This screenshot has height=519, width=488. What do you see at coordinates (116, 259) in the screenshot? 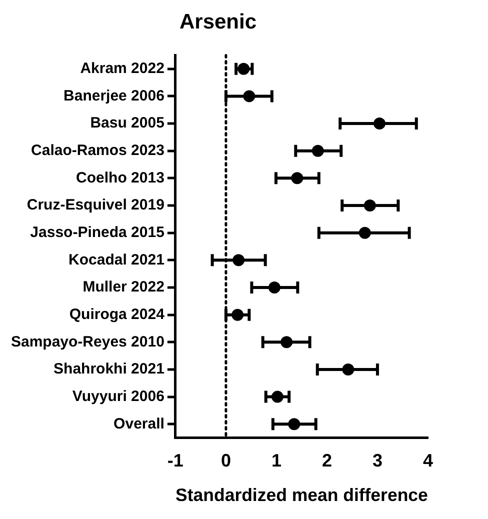
I see `y-tick-label: Kocadal 2021` at bounding box center [116, 259].